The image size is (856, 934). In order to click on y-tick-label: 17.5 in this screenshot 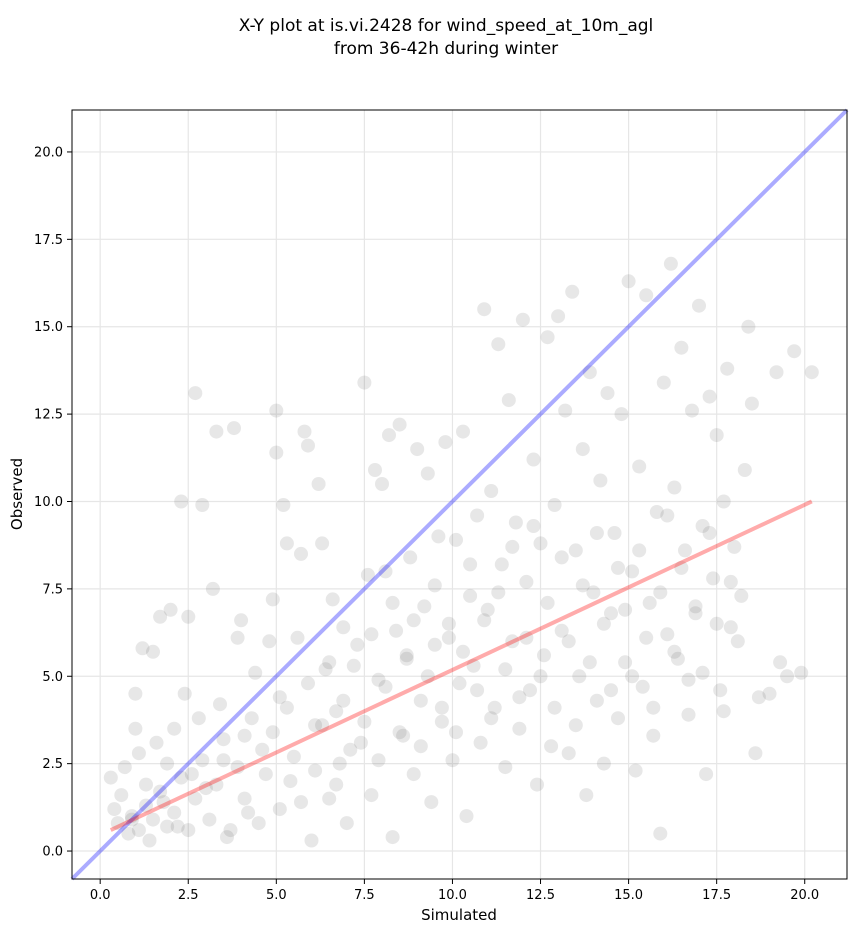, I will do `click(48, 240)`.